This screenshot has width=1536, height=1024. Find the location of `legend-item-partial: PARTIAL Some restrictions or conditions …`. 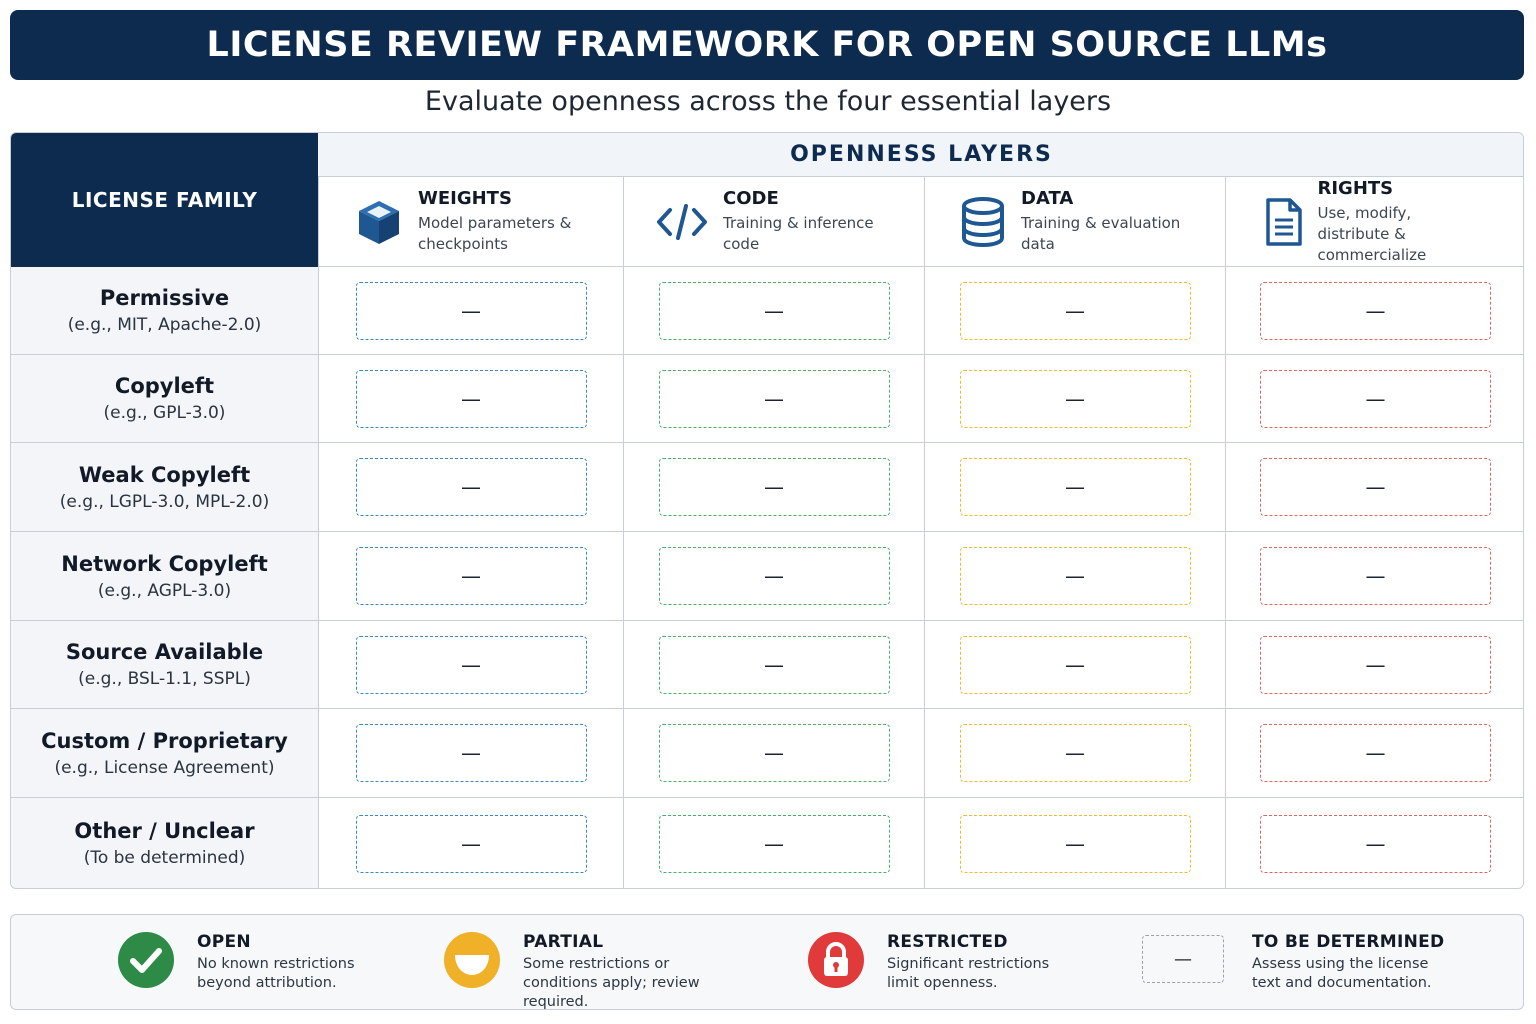

legend-item-partial: PARTIAL Some restrictions or conditions … is located at coordinates (595, 971).